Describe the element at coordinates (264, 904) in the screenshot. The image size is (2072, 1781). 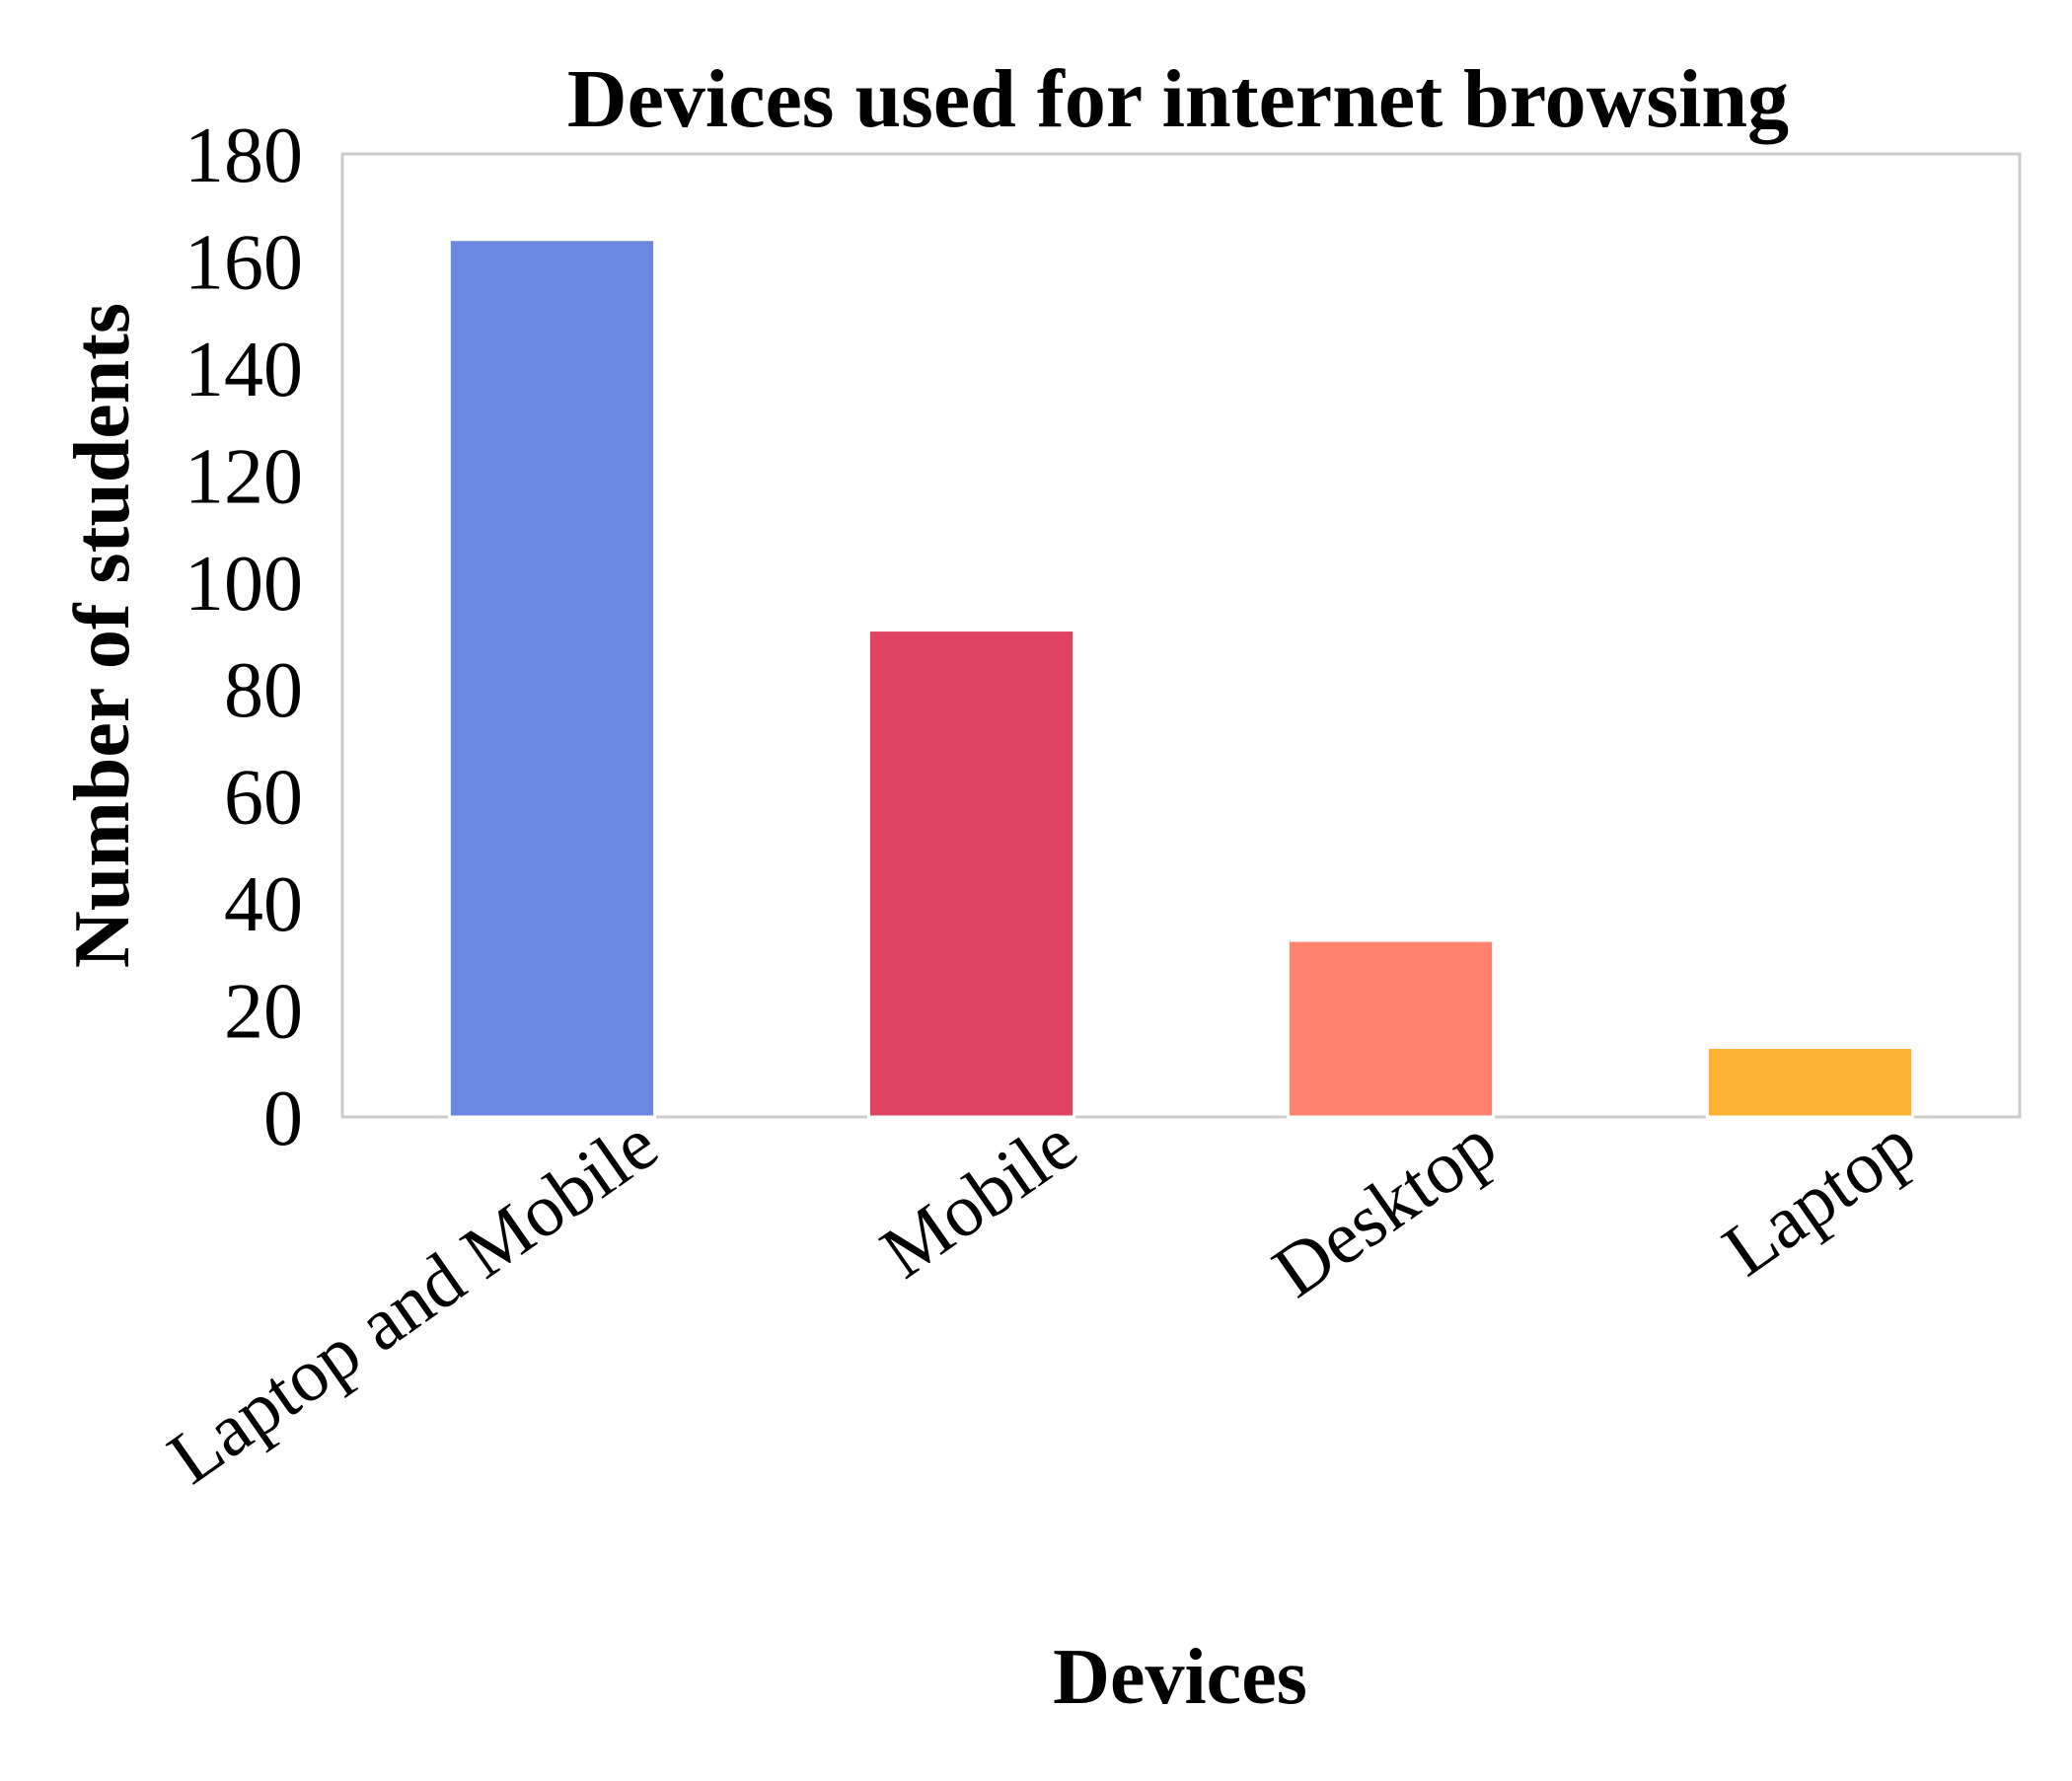
I see `y-tick-label: 40` at that location.